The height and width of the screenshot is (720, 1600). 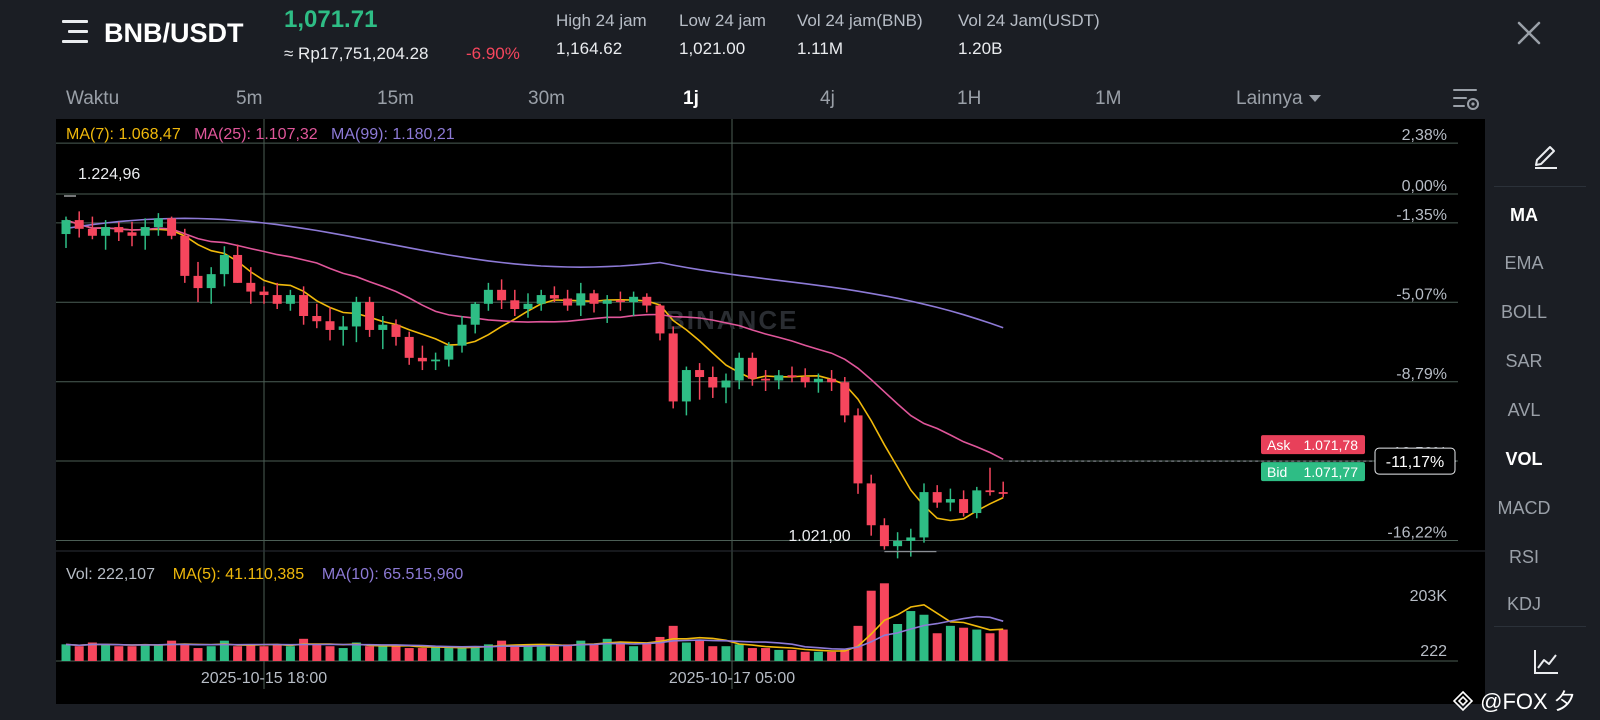 What do you see at coordinates (1424, 186) in the screenshot?
I see `price-axis-label: 0,00%` at bounding box center [1424, 186].